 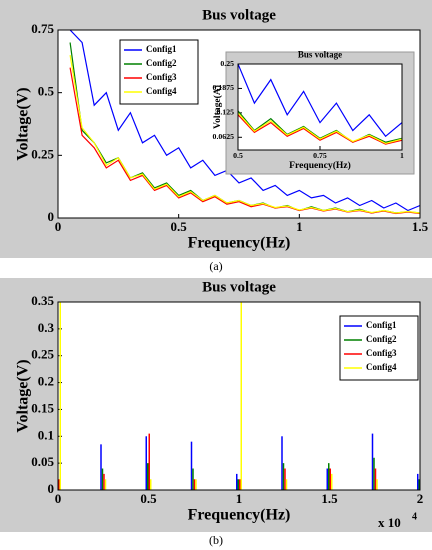 What do you see at coordinates (42, 461) in the screenshot?
I see `y-tick-label: 0.05` at bounding box center [42, 461].